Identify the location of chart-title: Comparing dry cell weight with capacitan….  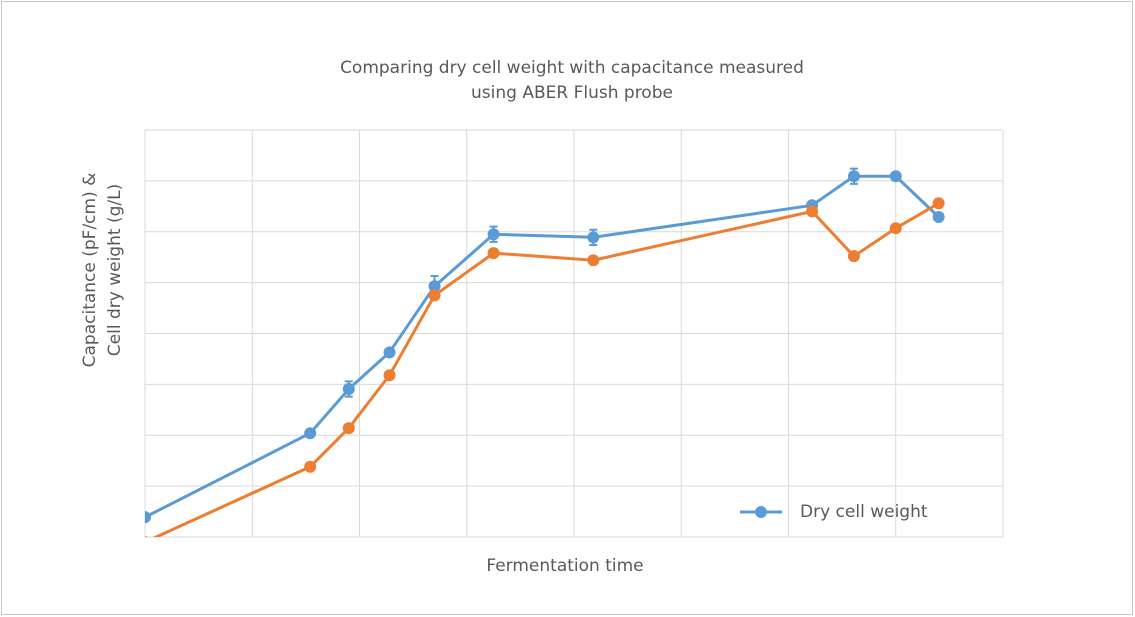
(572, 68).